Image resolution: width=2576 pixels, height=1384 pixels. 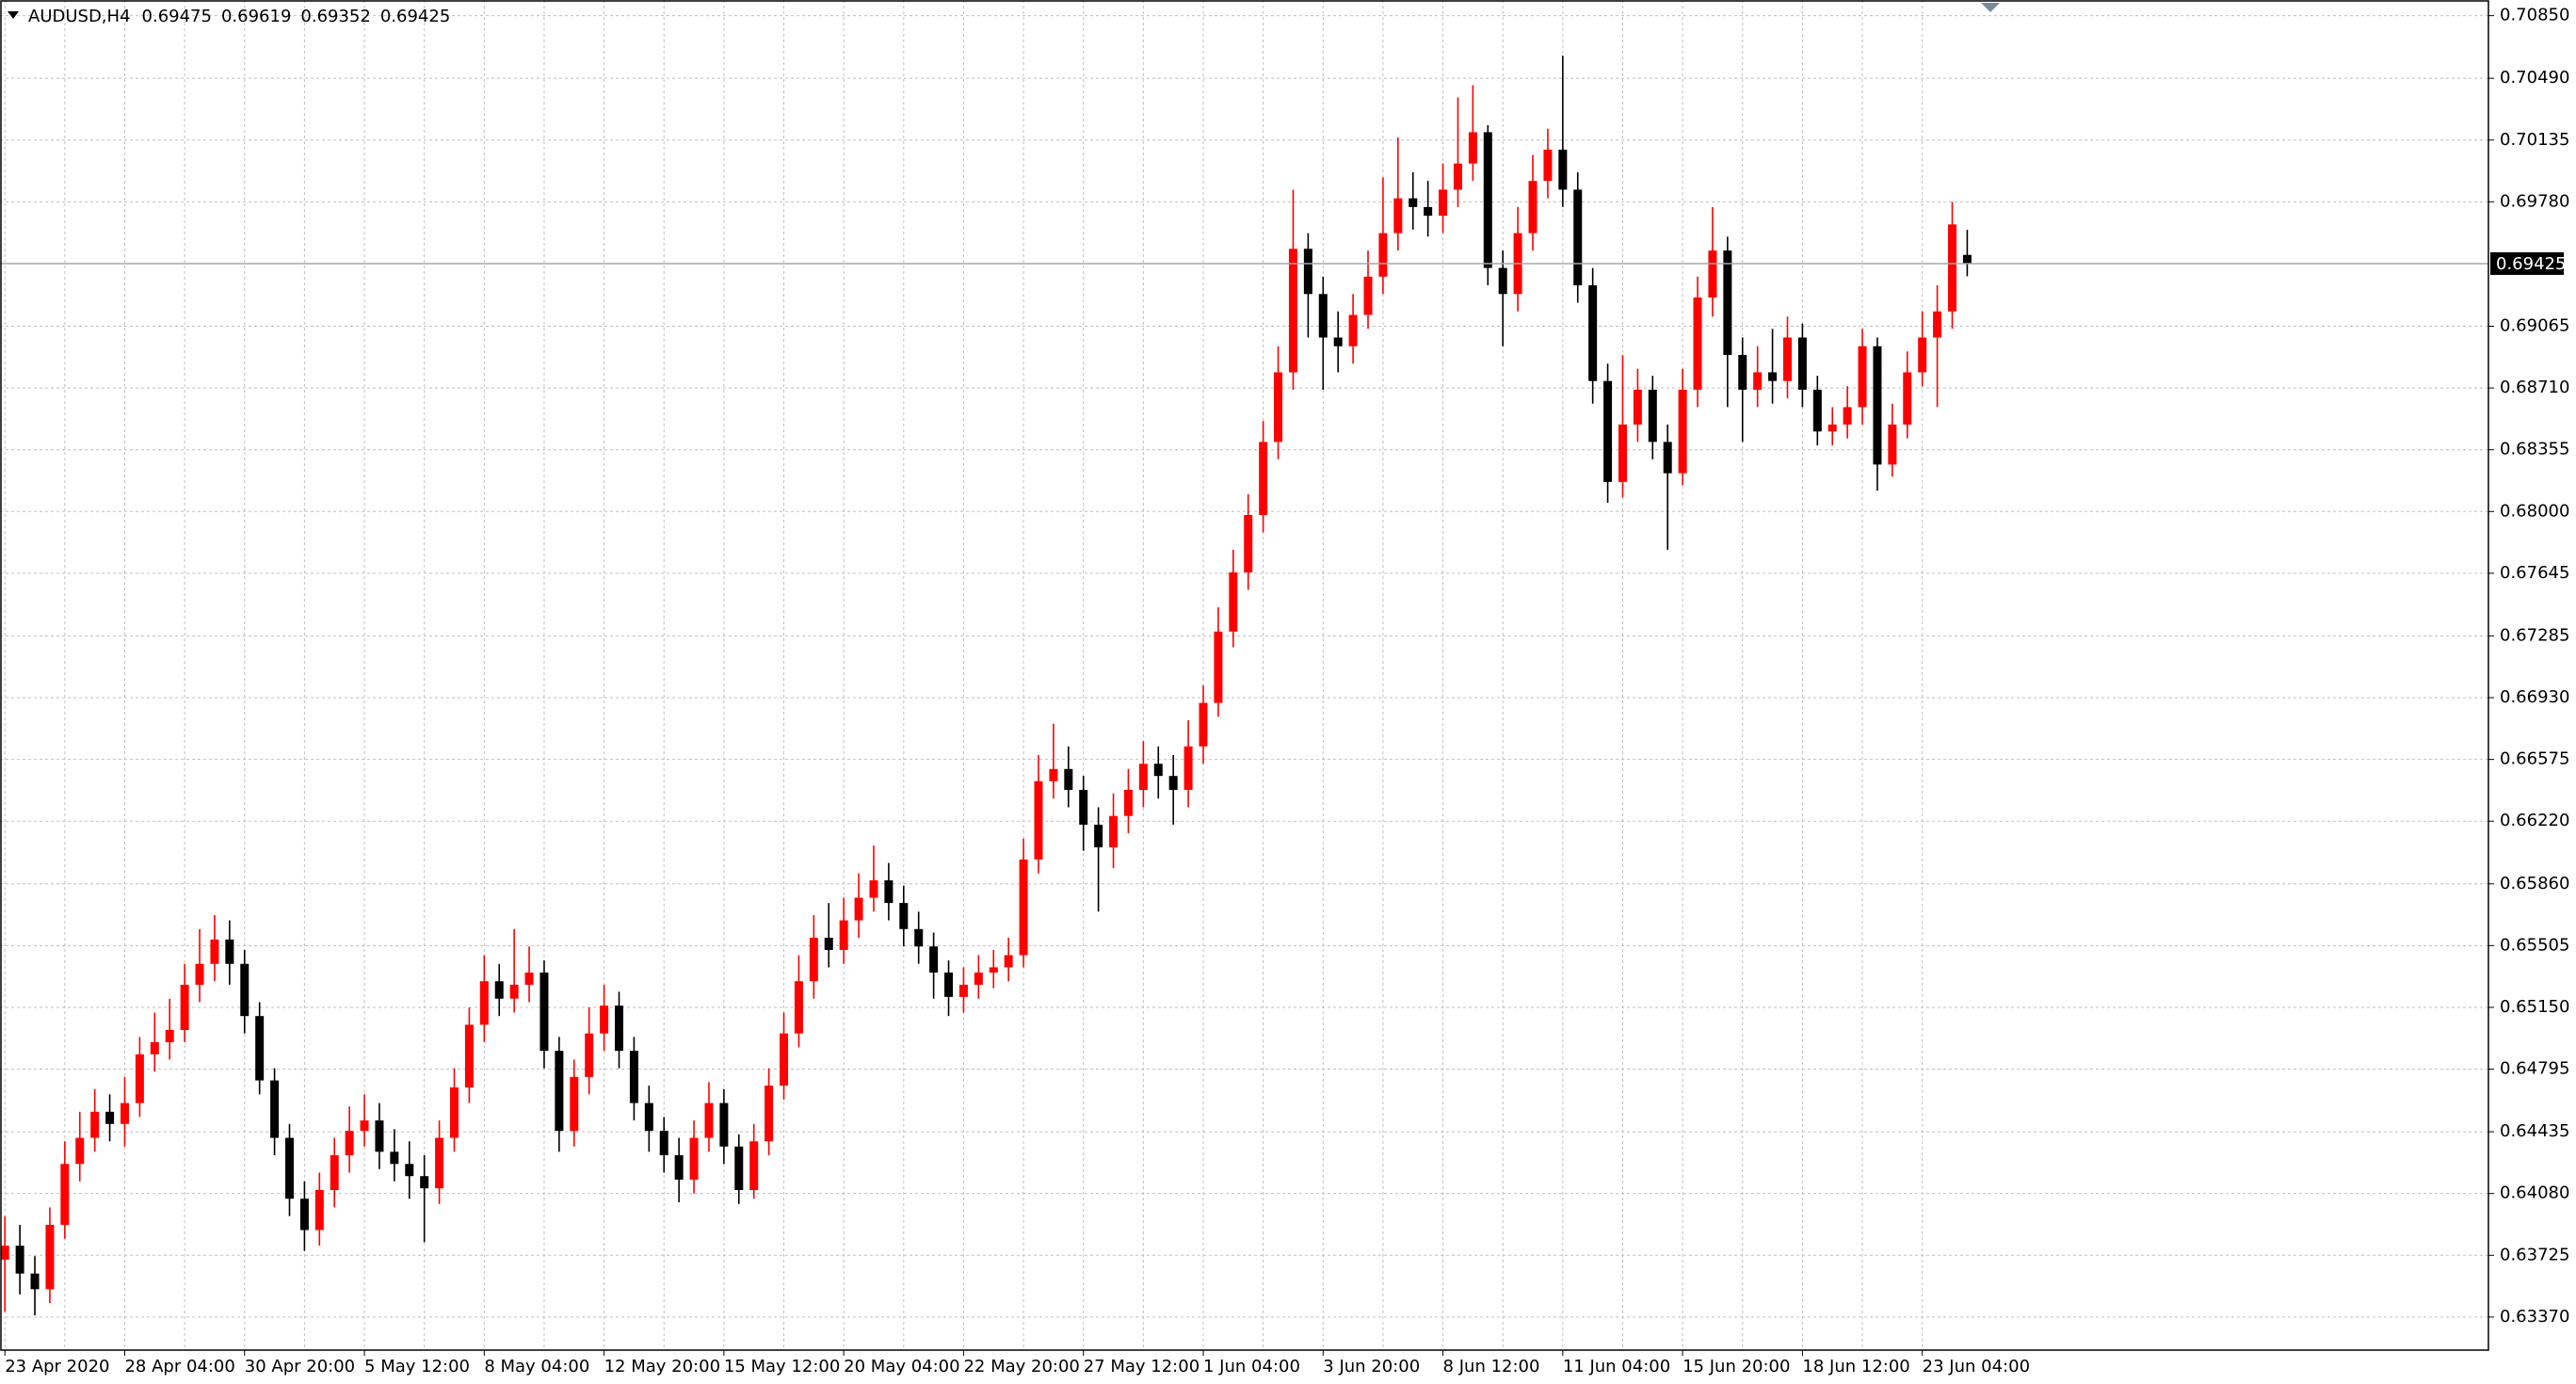 I want to click on x-tick-label: 8 Jun 12:00, so click(x=1491, y=1366).